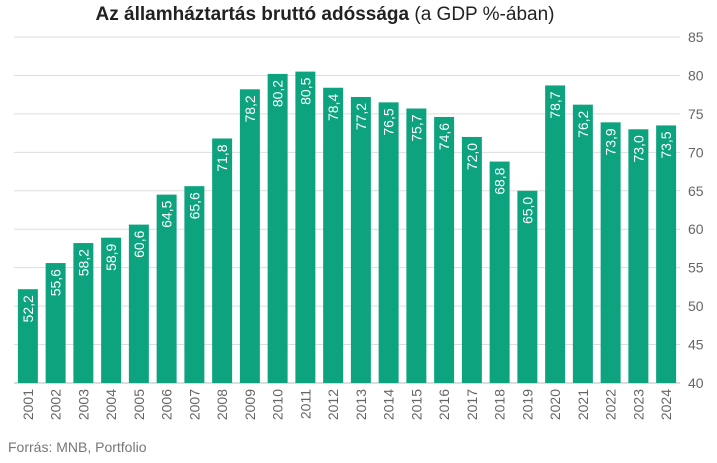 The width and height of the screenshot is (717, 463). Describe the element at coordinates (77, 447) in the screenshot. I see `source-note: Forrás: MNB, Portfolio` at that location.